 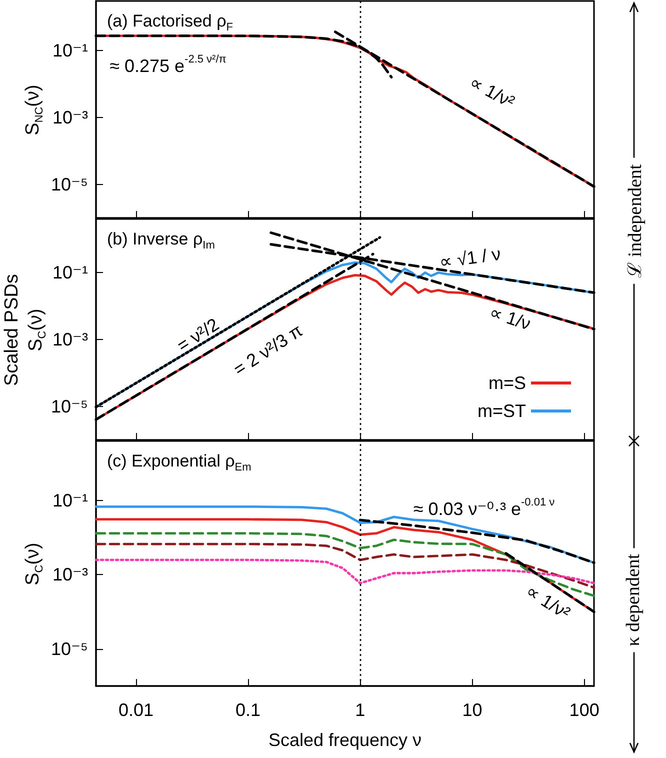 I want to click on annotation: ∝ √1 / ν, so click(x=470, y=258).